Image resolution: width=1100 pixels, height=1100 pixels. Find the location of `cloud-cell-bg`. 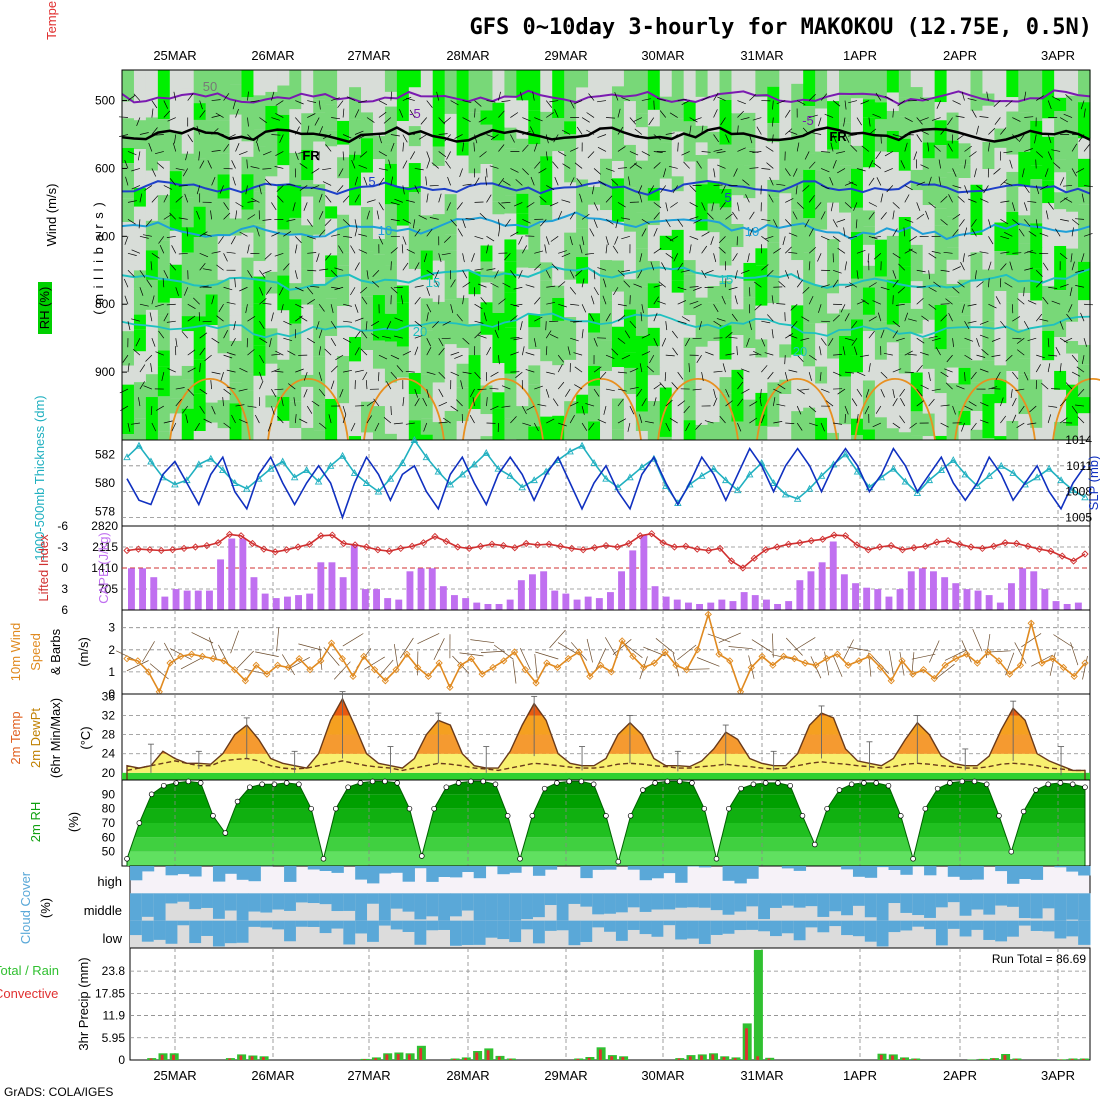

cloud-cell-bg is located at coordinates (1025, 934).